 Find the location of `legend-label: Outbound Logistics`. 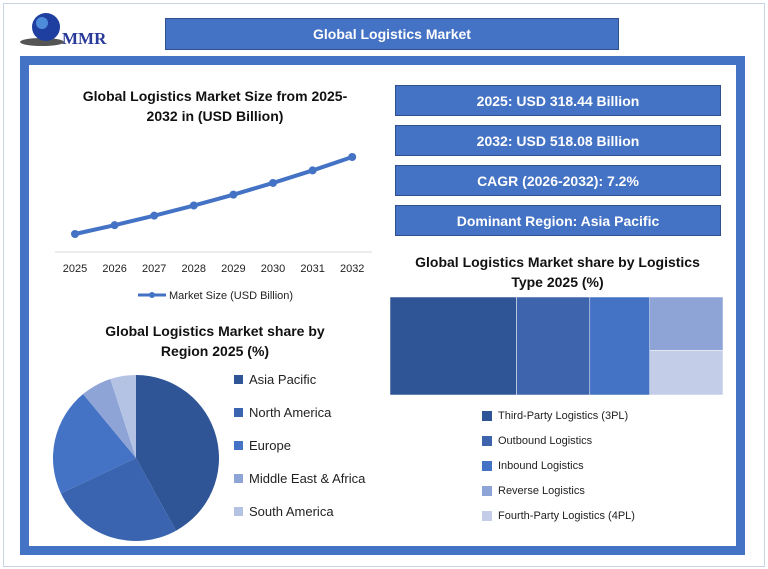

legend-label: Outbound Logistics is located at coordinates (545, 441).